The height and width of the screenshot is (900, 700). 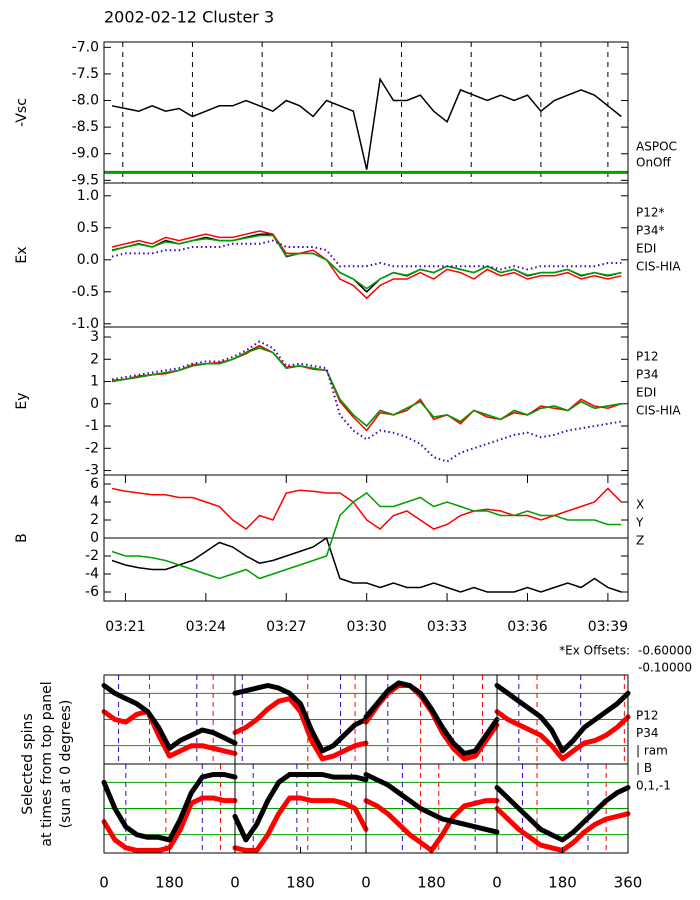 What do you see at coordinates (286, 627) in the screenshot?
I see `x-tick-label: 03:27` at bounding box center [286, 627].